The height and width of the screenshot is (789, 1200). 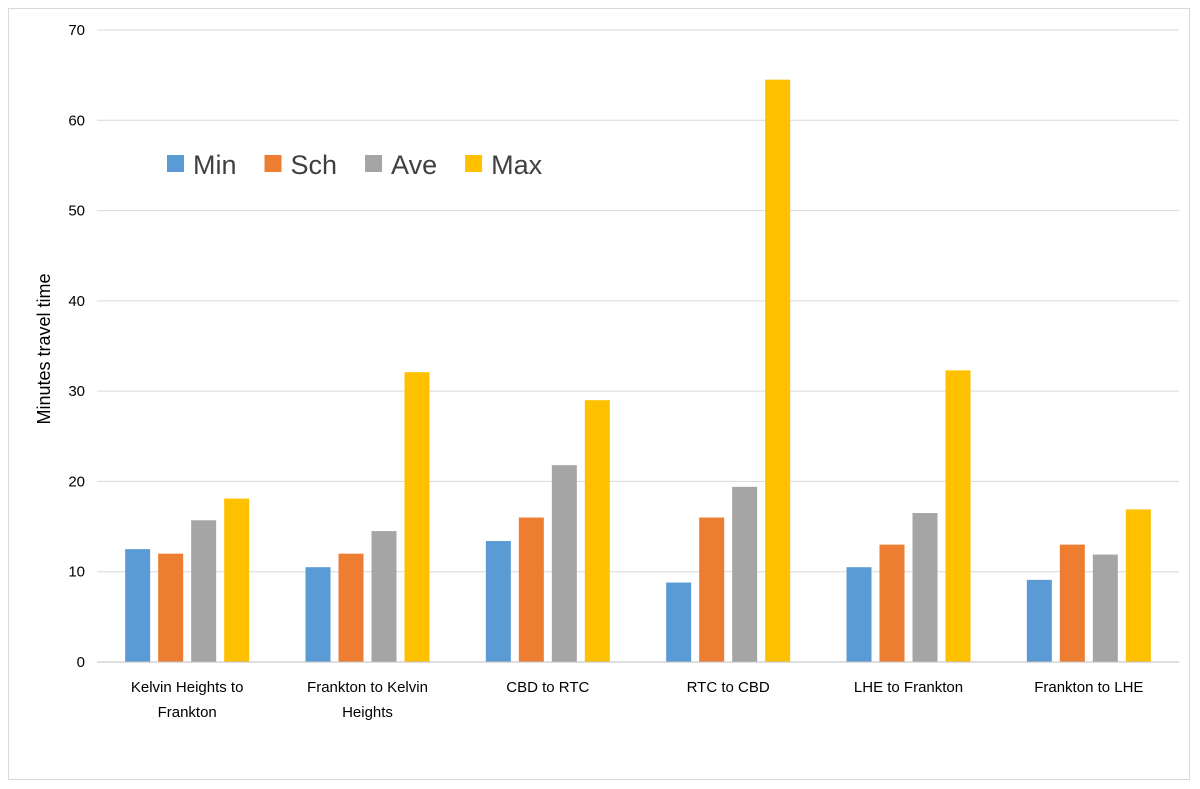 What do you see at coordinates (81, 662) in the screenshot?
I see `y-tick-label: 0` at bounding box center [81, 662].